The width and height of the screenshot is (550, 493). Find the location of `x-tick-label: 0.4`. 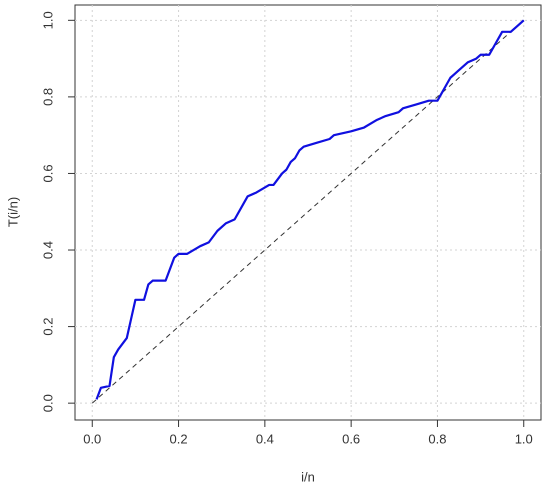

x-tick-label: 0.4 is located at coordinates (265, 438).